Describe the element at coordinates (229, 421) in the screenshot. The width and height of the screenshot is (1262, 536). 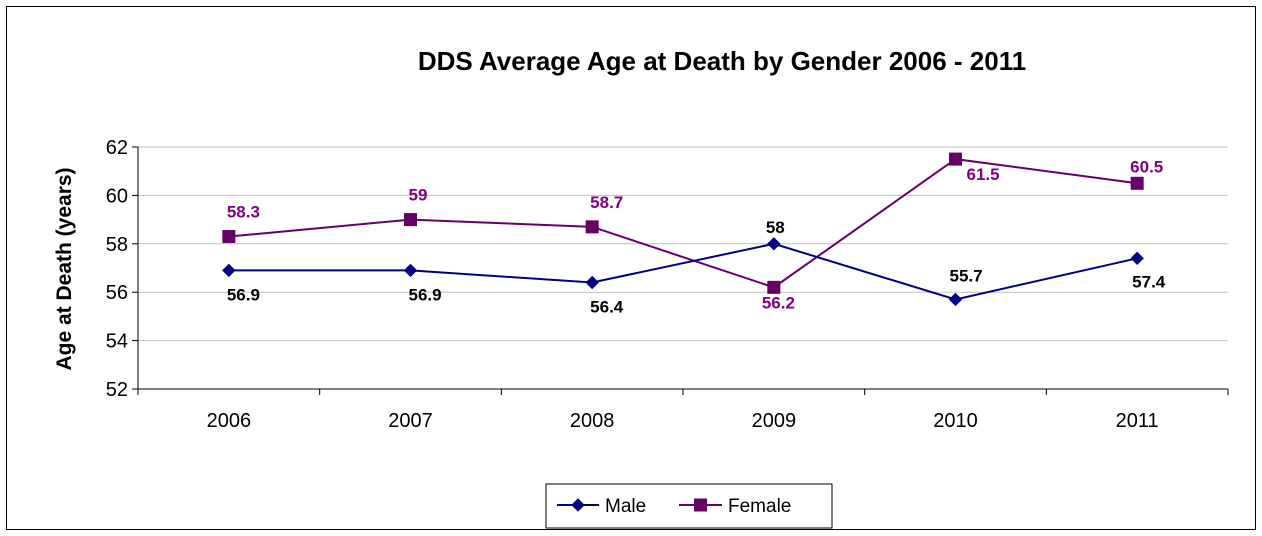
I see `x-tick-label: 2006` at that location.